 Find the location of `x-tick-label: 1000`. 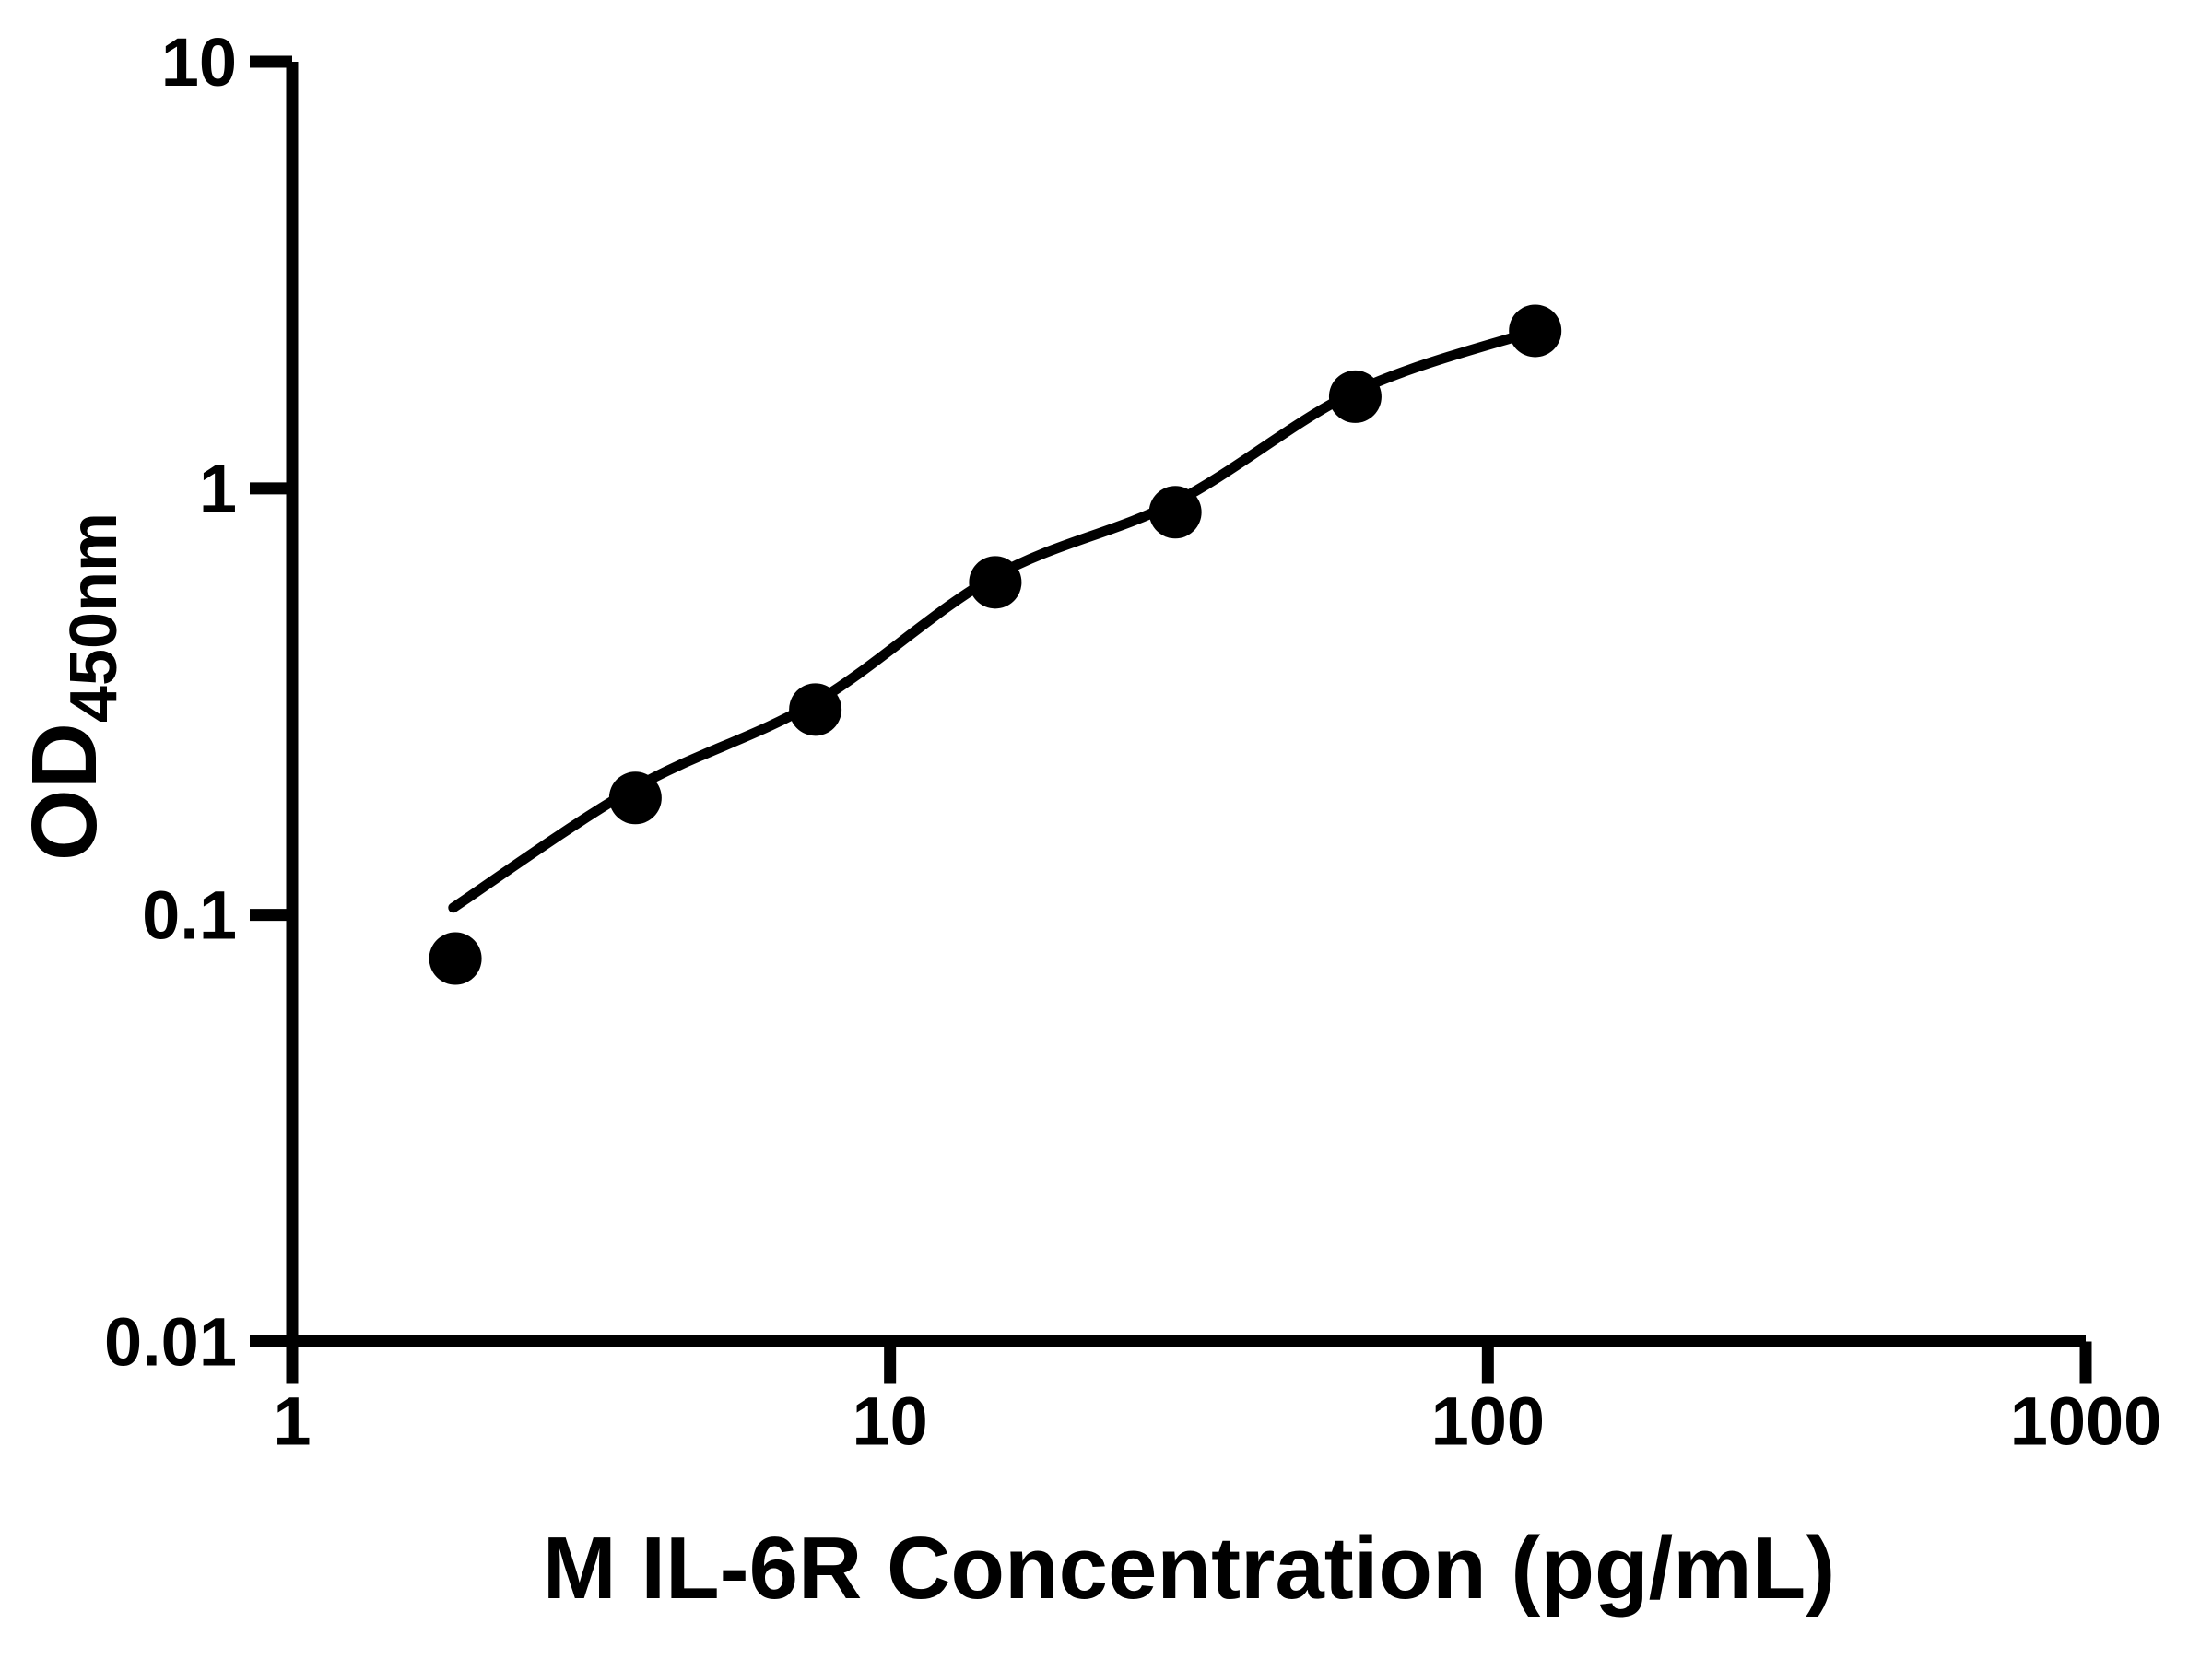

x-tick-label: 1000 is located at coordinates (2086, 1421).